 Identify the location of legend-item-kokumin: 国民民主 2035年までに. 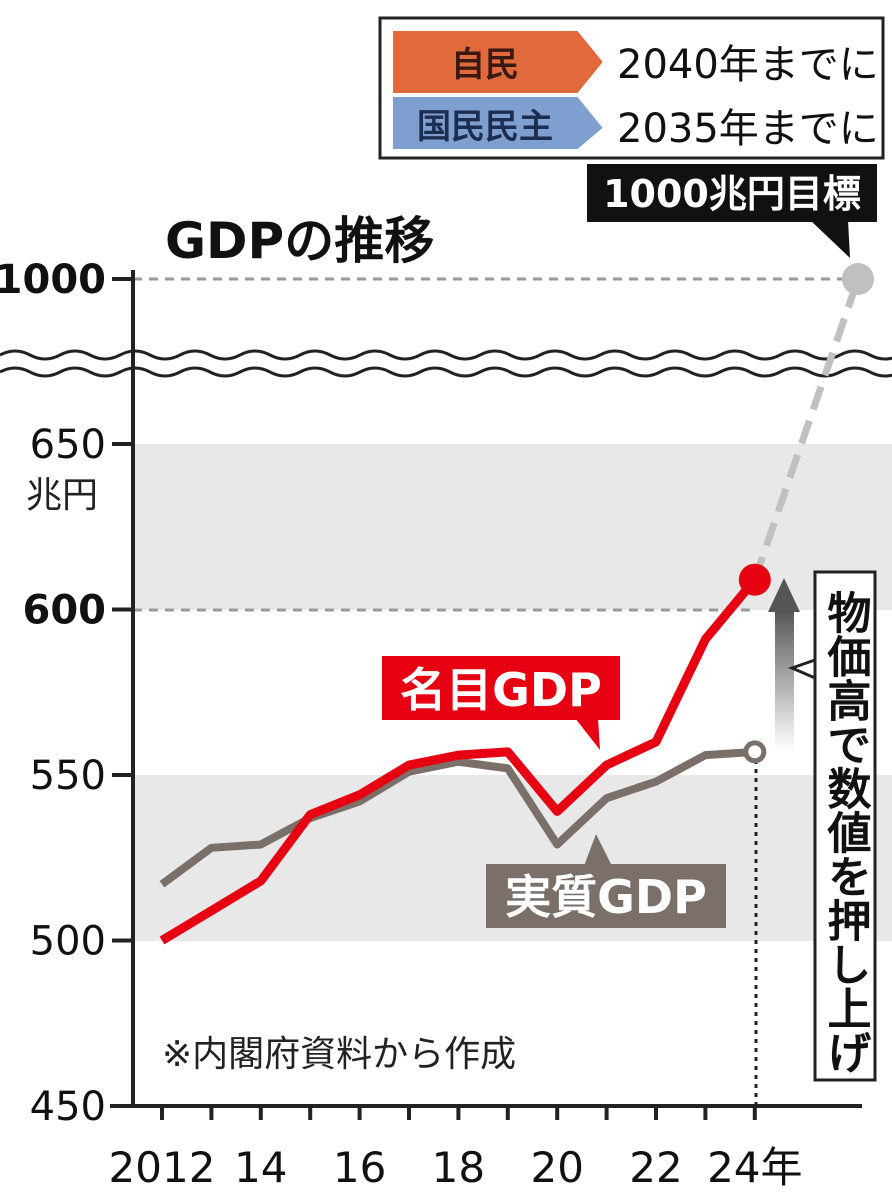
(635, 123).